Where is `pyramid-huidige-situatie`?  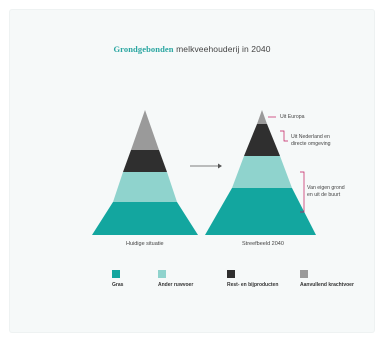
pyramid-huidige-situatie is located at coordinates (145, 172).